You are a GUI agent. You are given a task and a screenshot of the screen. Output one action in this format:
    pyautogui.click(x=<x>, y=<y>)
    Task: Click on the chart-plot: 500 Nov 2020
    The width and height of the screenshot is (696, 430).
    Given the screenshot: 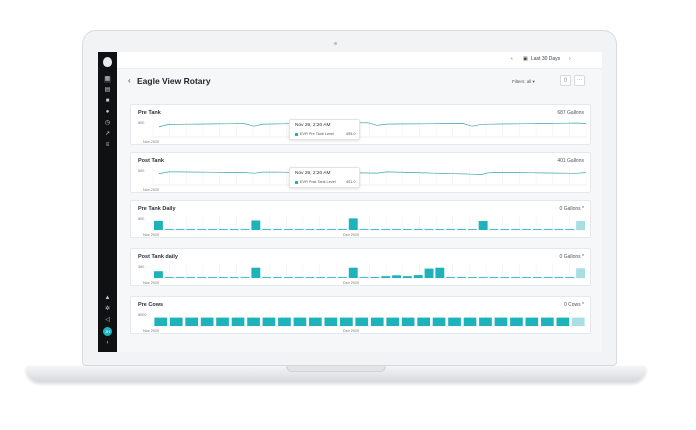 What is the action you would take?
    pyautogui.click(x=362, y=180)
    